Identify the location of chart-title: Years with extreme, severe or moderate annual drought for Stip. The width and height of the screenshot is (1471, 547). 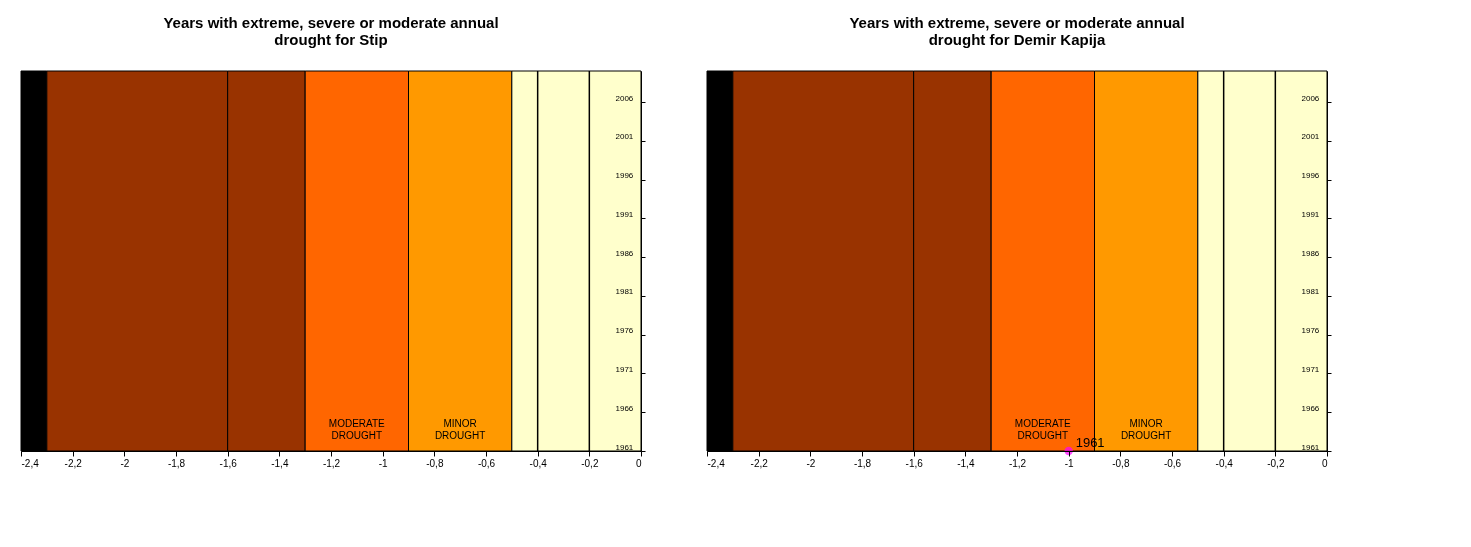
(331, 31).